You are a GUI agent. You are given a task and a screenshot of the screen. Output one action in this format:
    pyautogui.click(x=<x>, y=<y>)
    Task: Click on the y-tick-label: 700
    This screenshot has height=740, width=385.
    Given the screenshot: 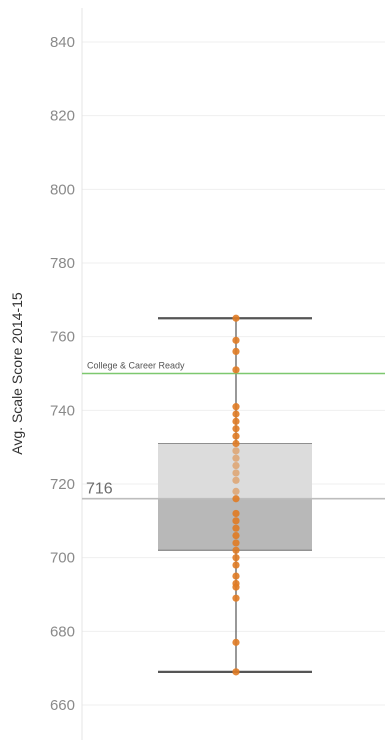 What is the action you would take?
    pyautogui.click(x=62, y=558)
    